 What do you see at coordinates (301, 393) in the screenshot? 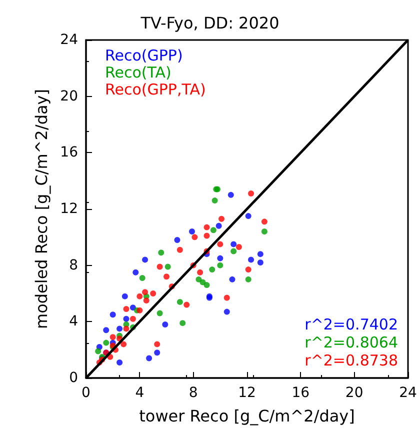
I see `x-tick-label: 16` at bounding box center [301, 393].